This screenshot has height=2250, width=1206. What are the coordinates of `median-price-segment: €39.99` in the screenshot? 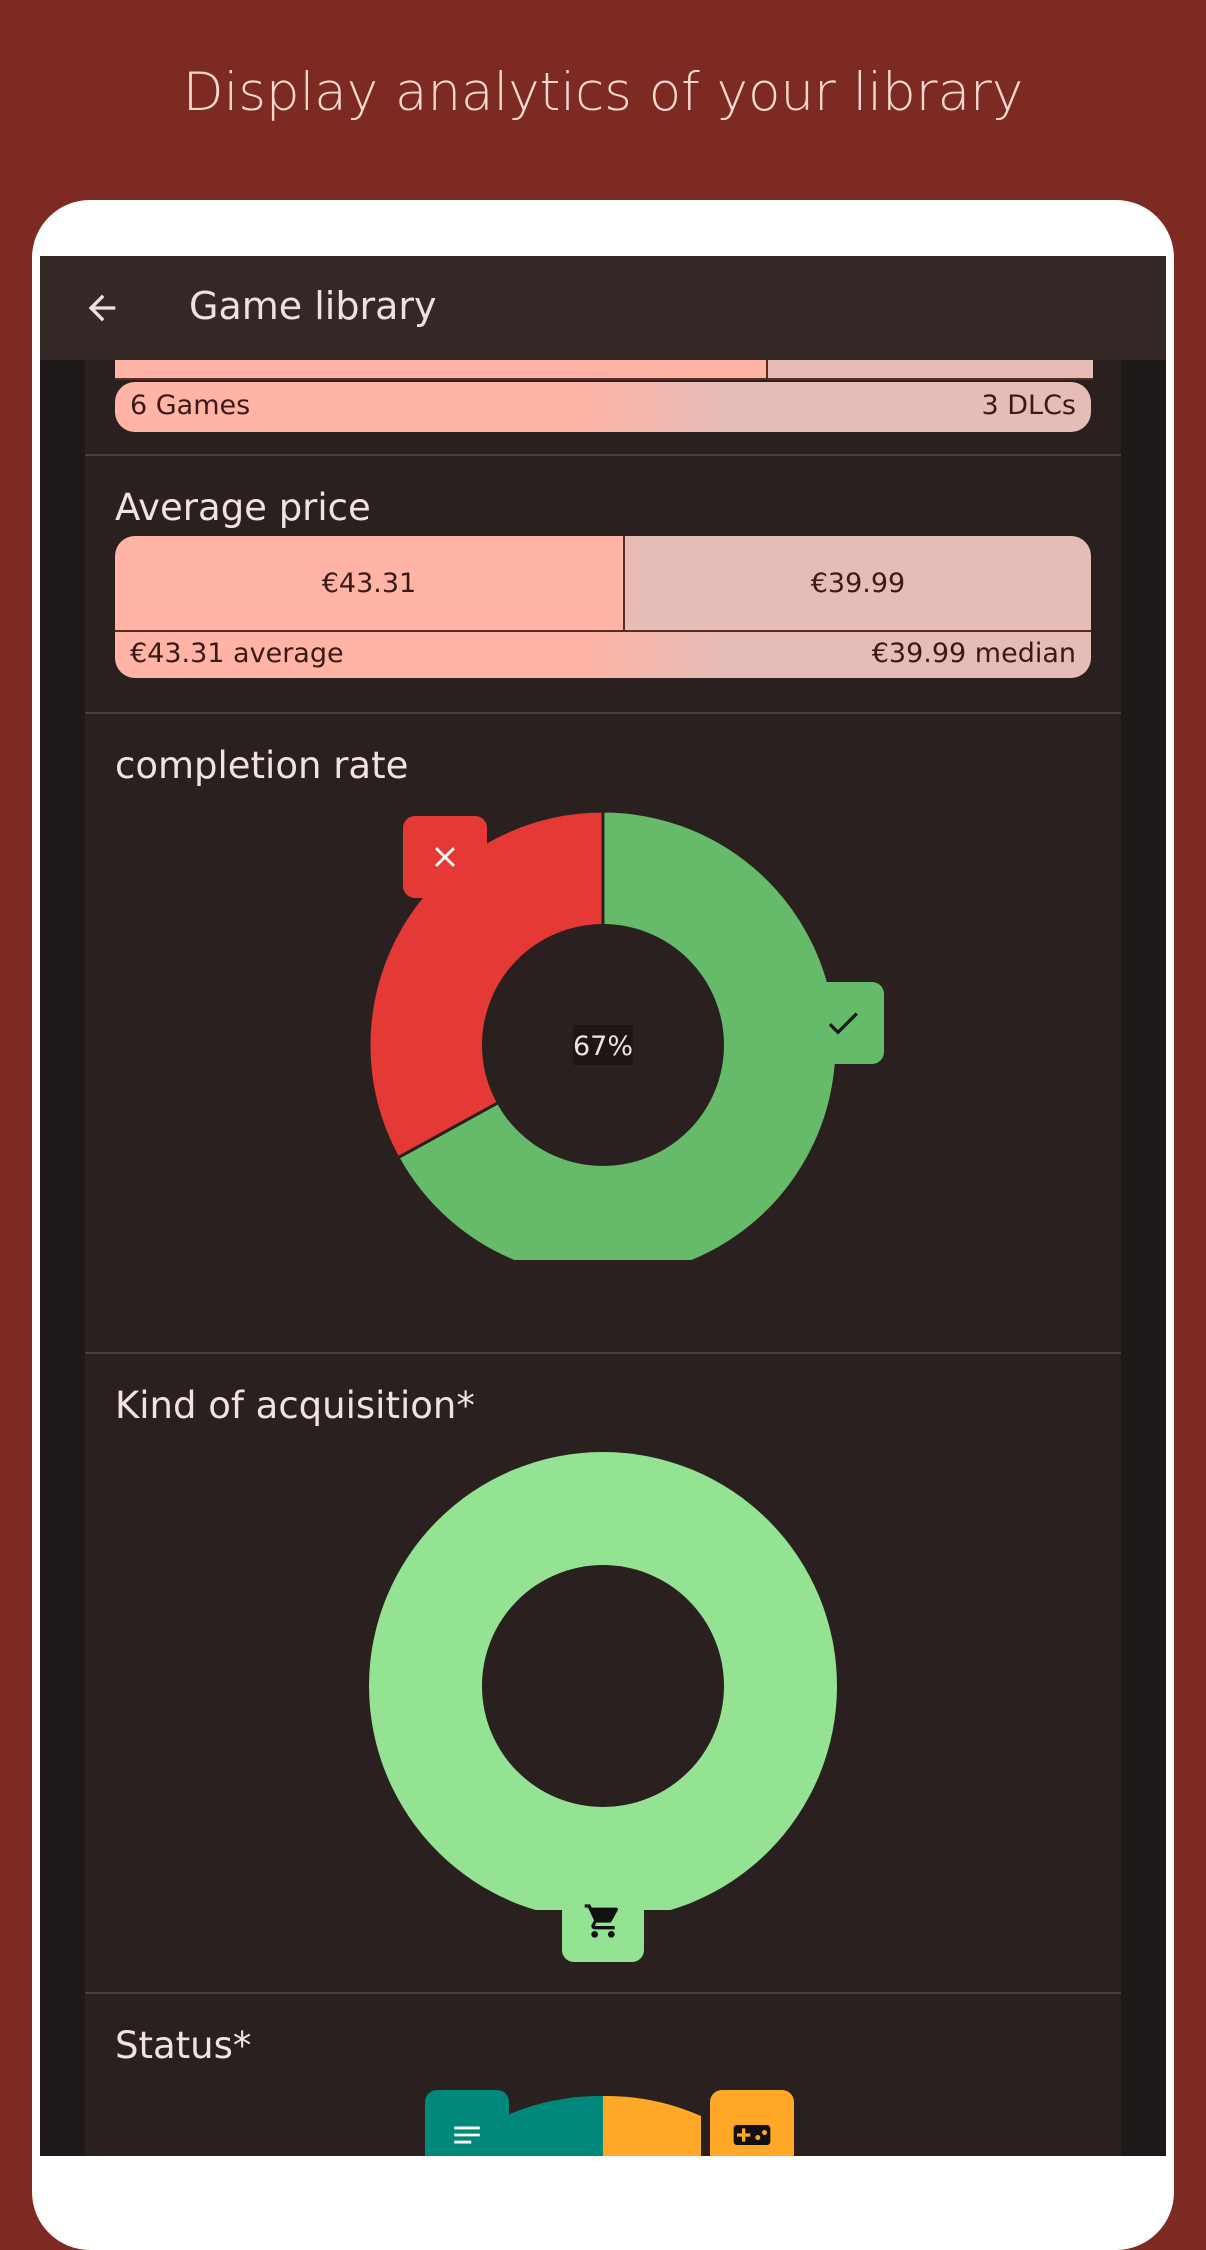 It's located at (857, 584).